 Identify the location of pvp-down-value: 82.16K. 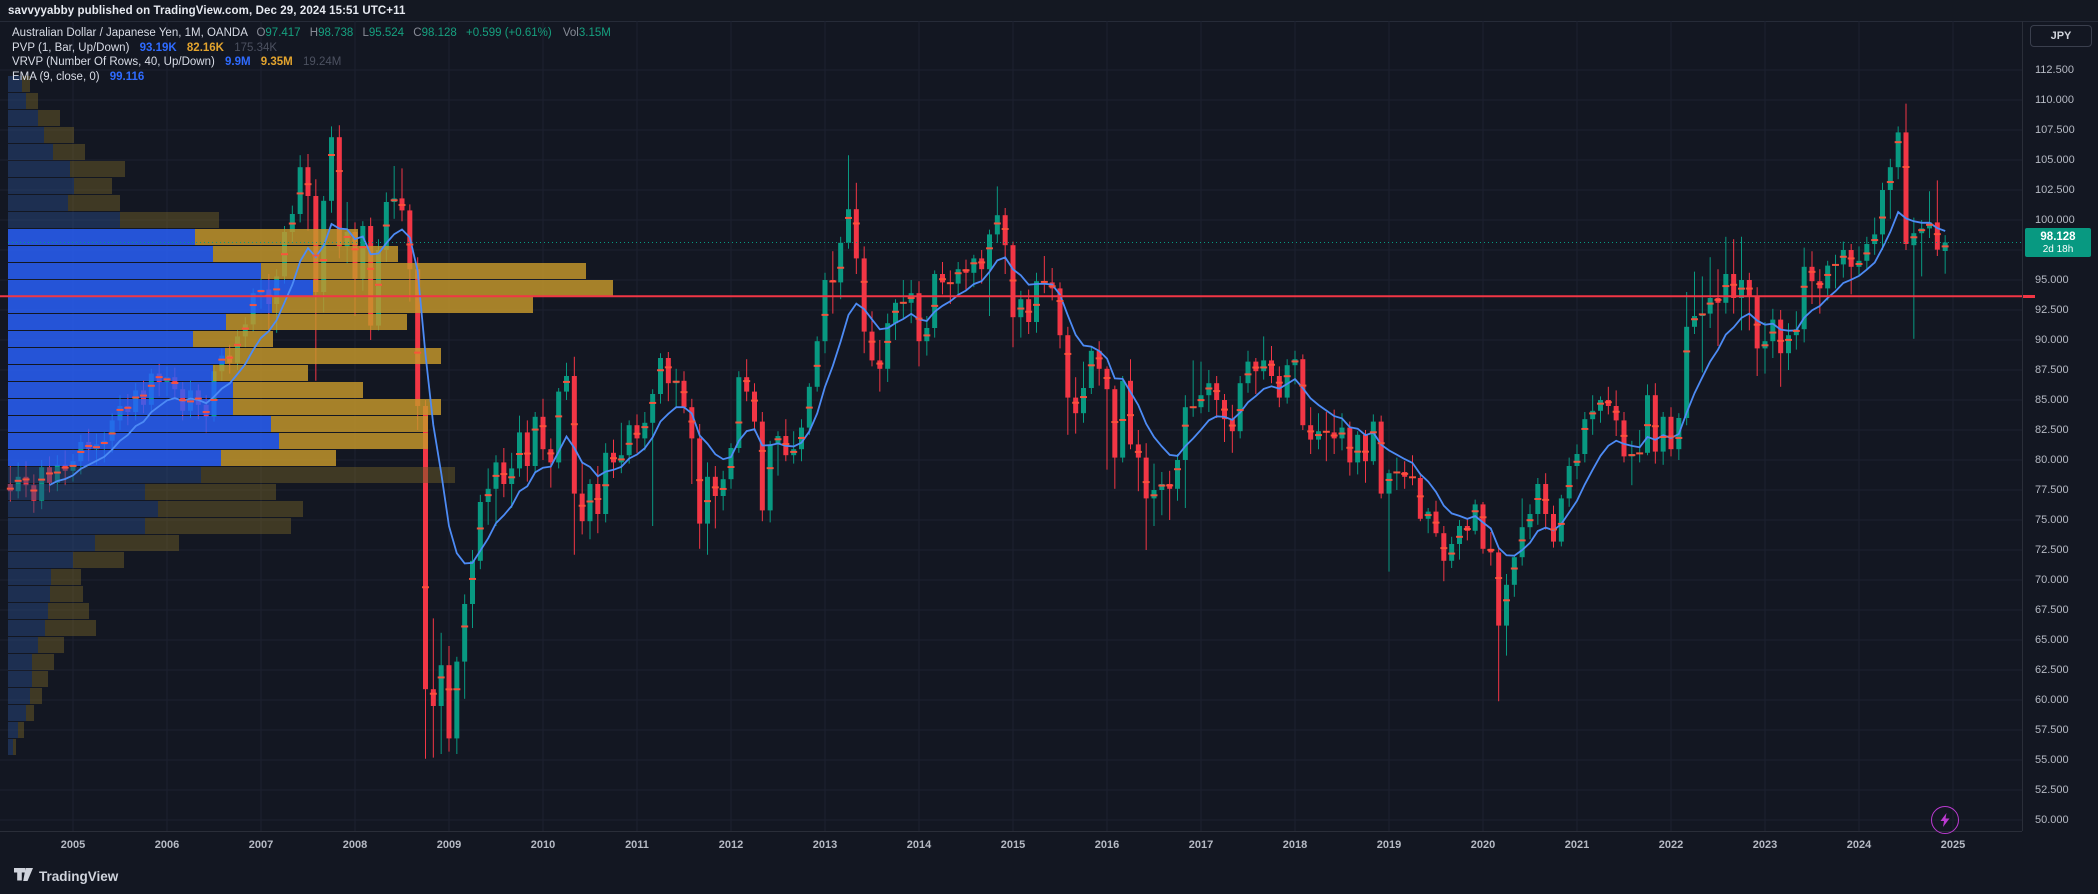
(205, 47).